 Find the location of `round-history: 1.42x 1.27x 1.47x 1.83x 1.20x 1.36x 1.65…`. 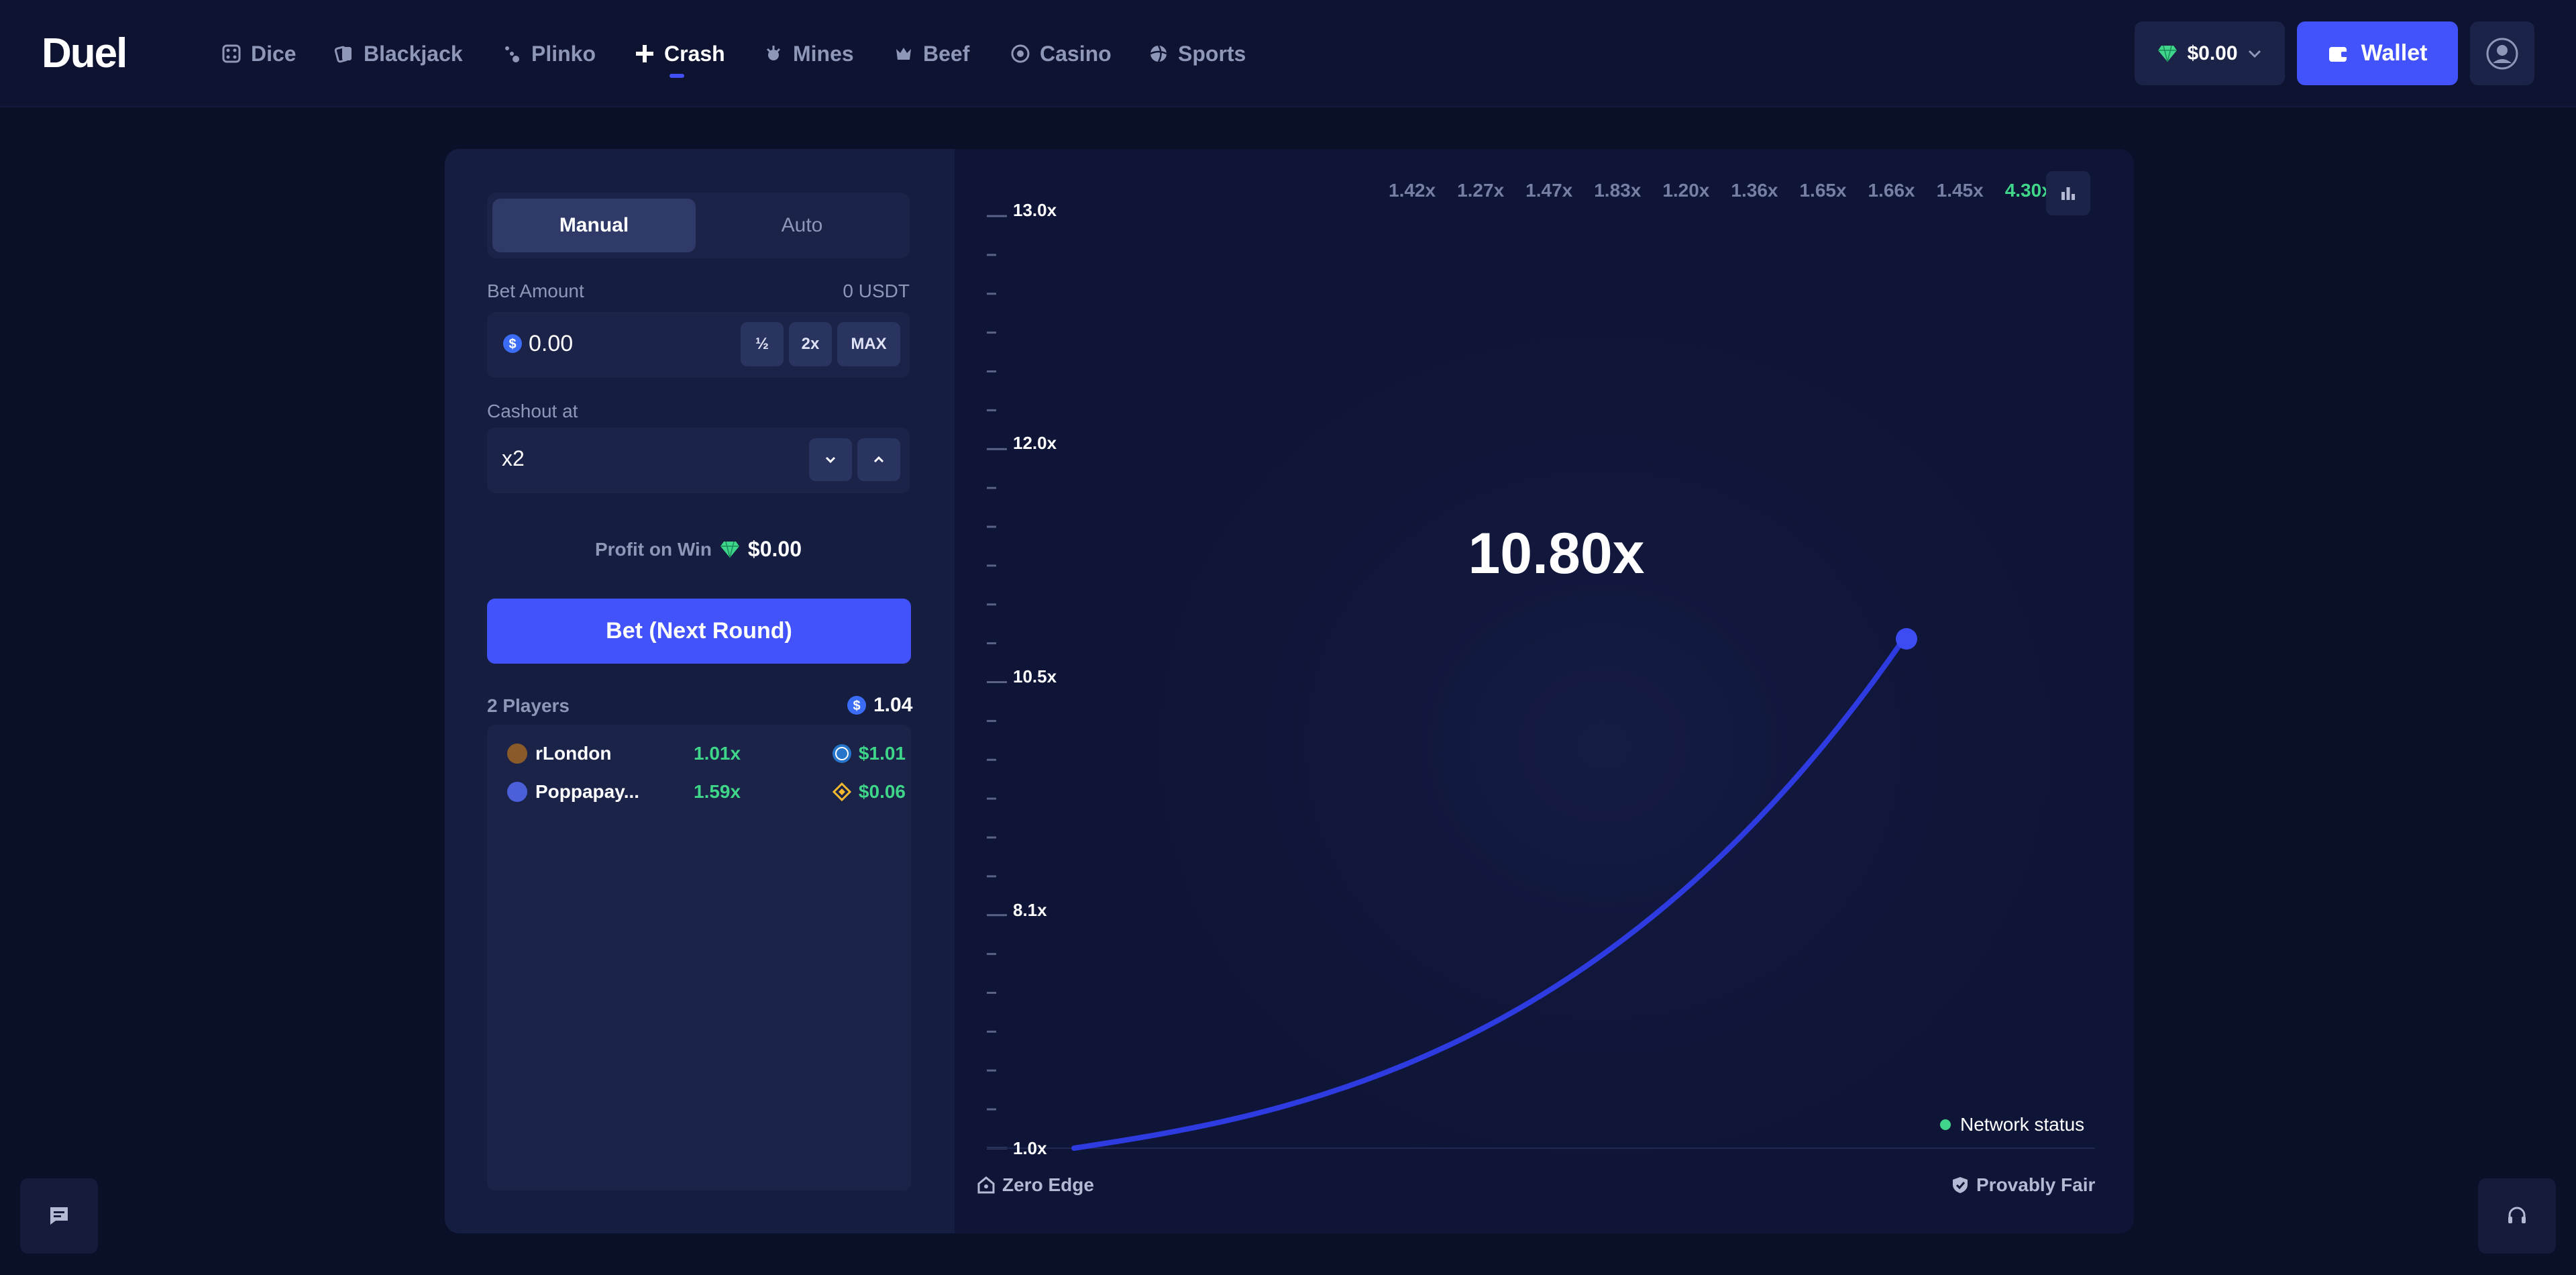

round-history: 1.42x 1.27x 1.47x 1.83x 1.20x 1.36x 1.65… is located at coordinates (1731, 193).